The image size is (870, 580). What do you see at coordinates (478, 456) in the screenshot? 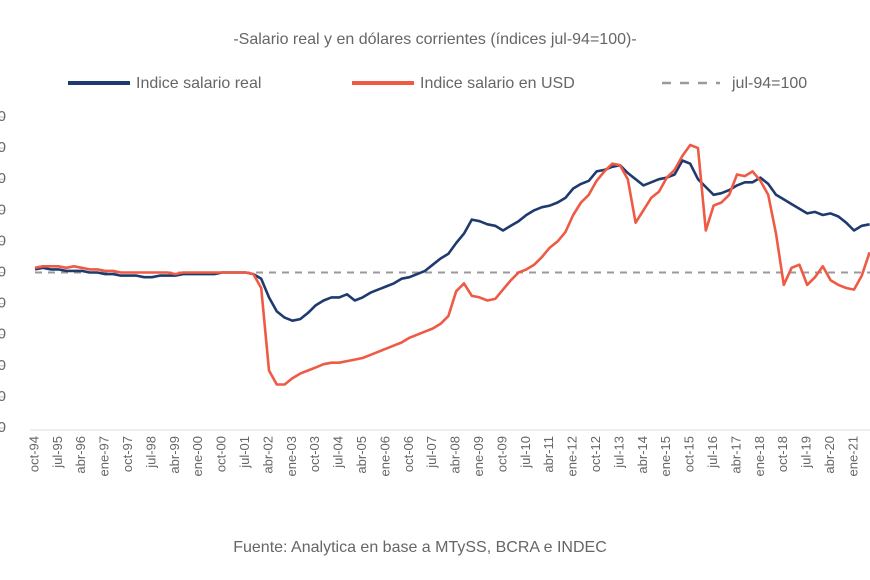
I see `x-tick-label: ene-09` at bounding box center [478, 456].